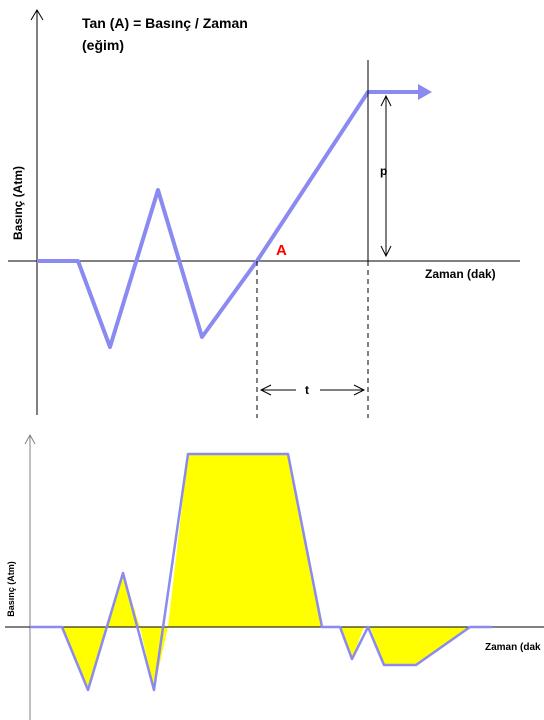 Image resolution: width=544 pixels, height=720 pixels. I want to click on positive-area-main, so click(245, 540).